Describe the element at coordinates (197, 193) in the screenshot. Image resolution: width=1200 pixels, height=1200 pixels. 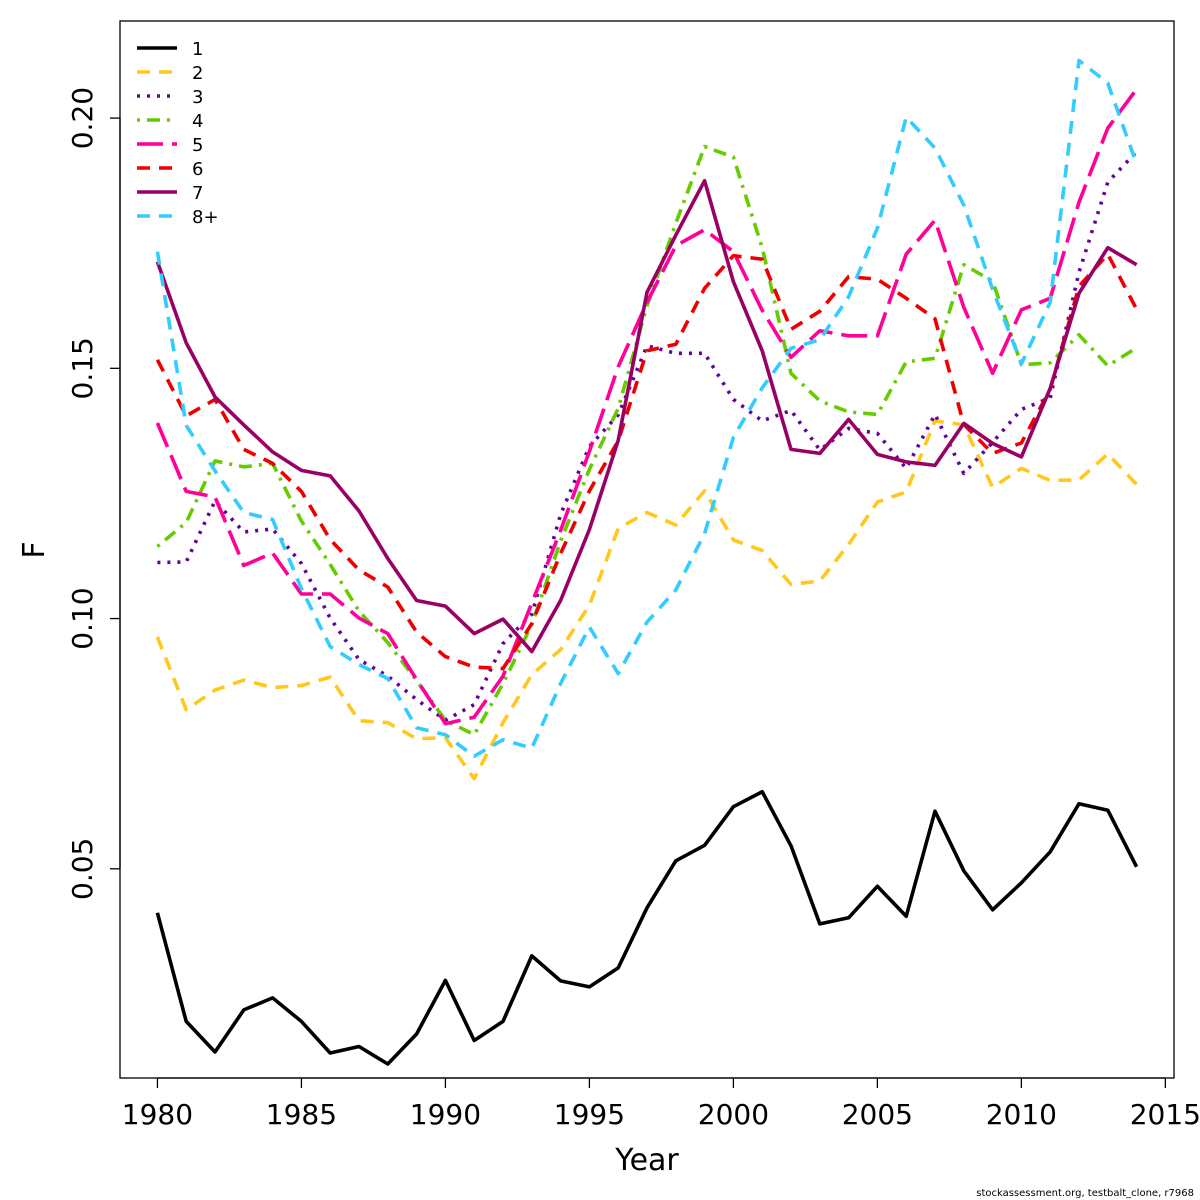
I see `legend-label: 7` at that location.